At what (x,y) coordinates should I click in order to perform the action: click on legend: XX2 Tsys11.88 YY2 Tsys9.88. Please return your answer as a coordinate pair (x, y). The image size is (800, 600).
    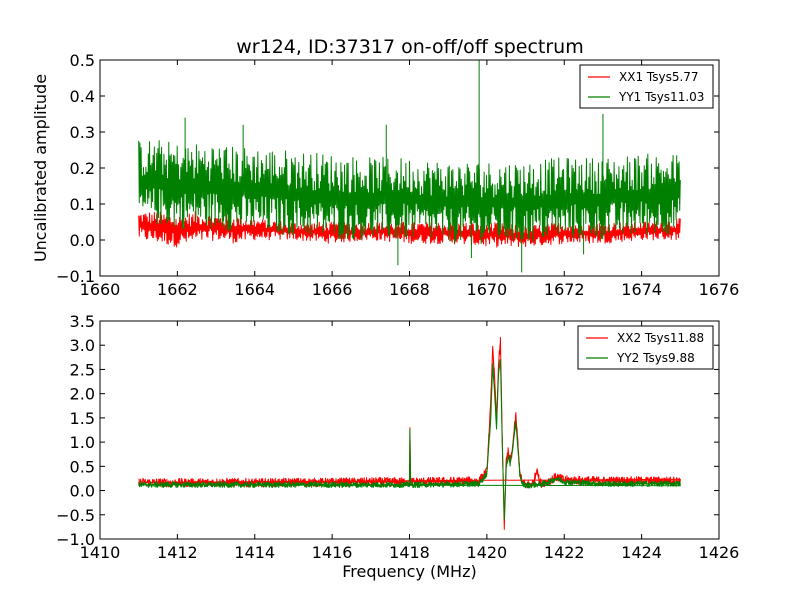
    Looking at the image, I should click on (645, 347).